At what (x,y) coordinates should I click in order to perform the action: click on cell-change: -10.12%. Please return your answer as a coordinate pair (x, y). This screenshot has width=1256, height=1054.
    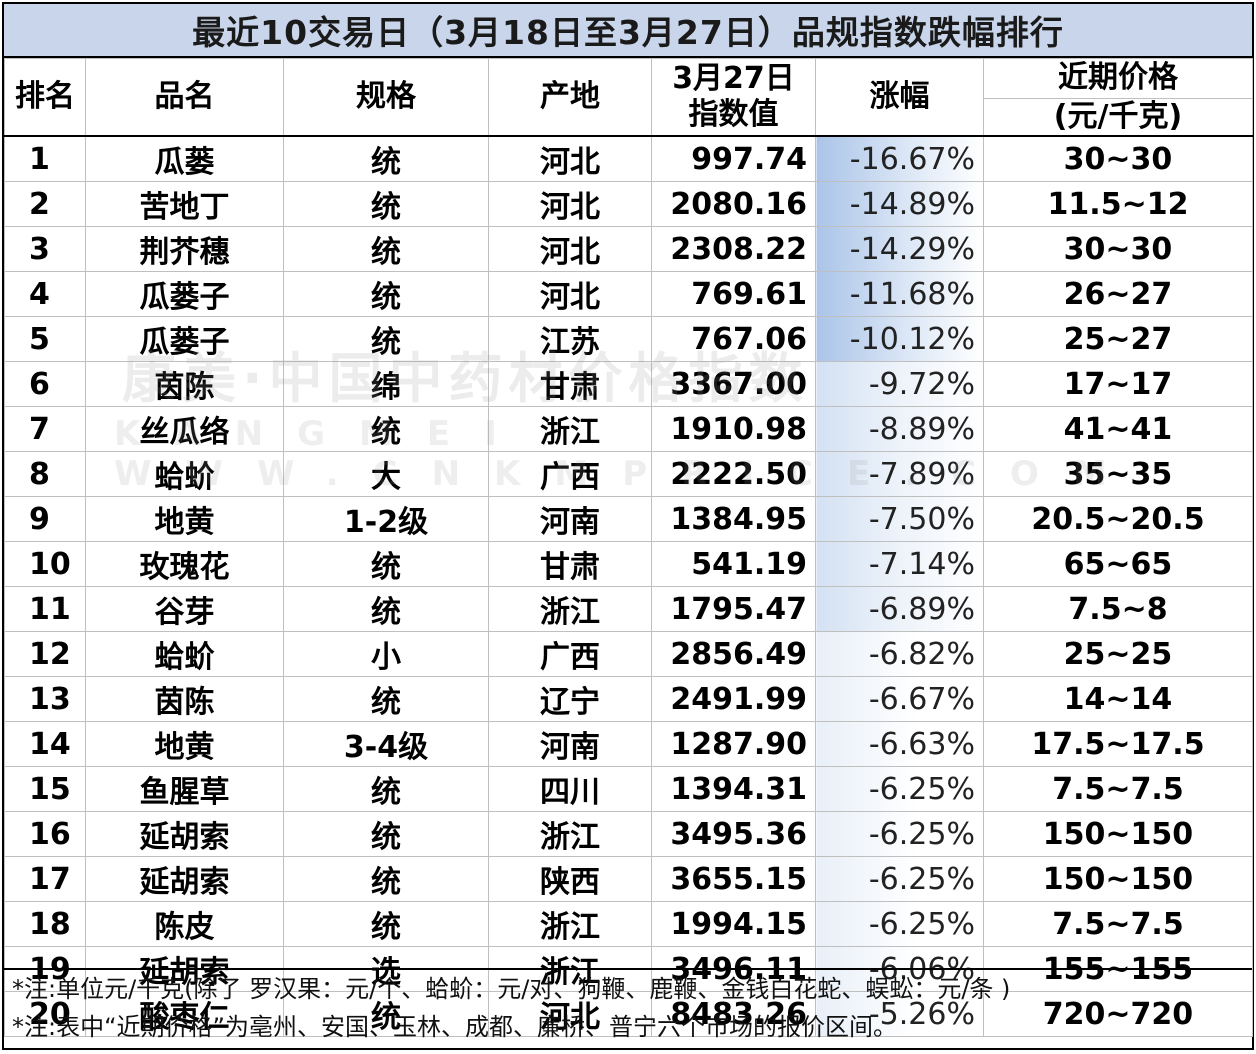
    Looking at the image, I should click on (899, 339).